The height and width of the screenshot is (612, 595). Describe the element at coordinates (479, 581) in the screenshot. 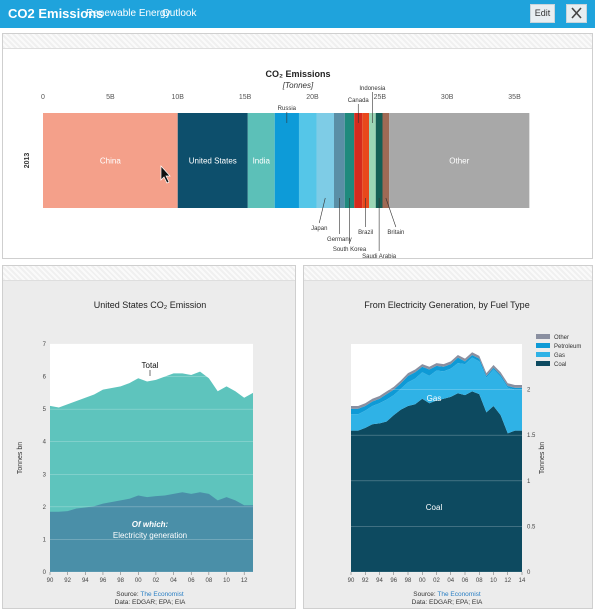

I see `x-tick-label: 08` at that location.